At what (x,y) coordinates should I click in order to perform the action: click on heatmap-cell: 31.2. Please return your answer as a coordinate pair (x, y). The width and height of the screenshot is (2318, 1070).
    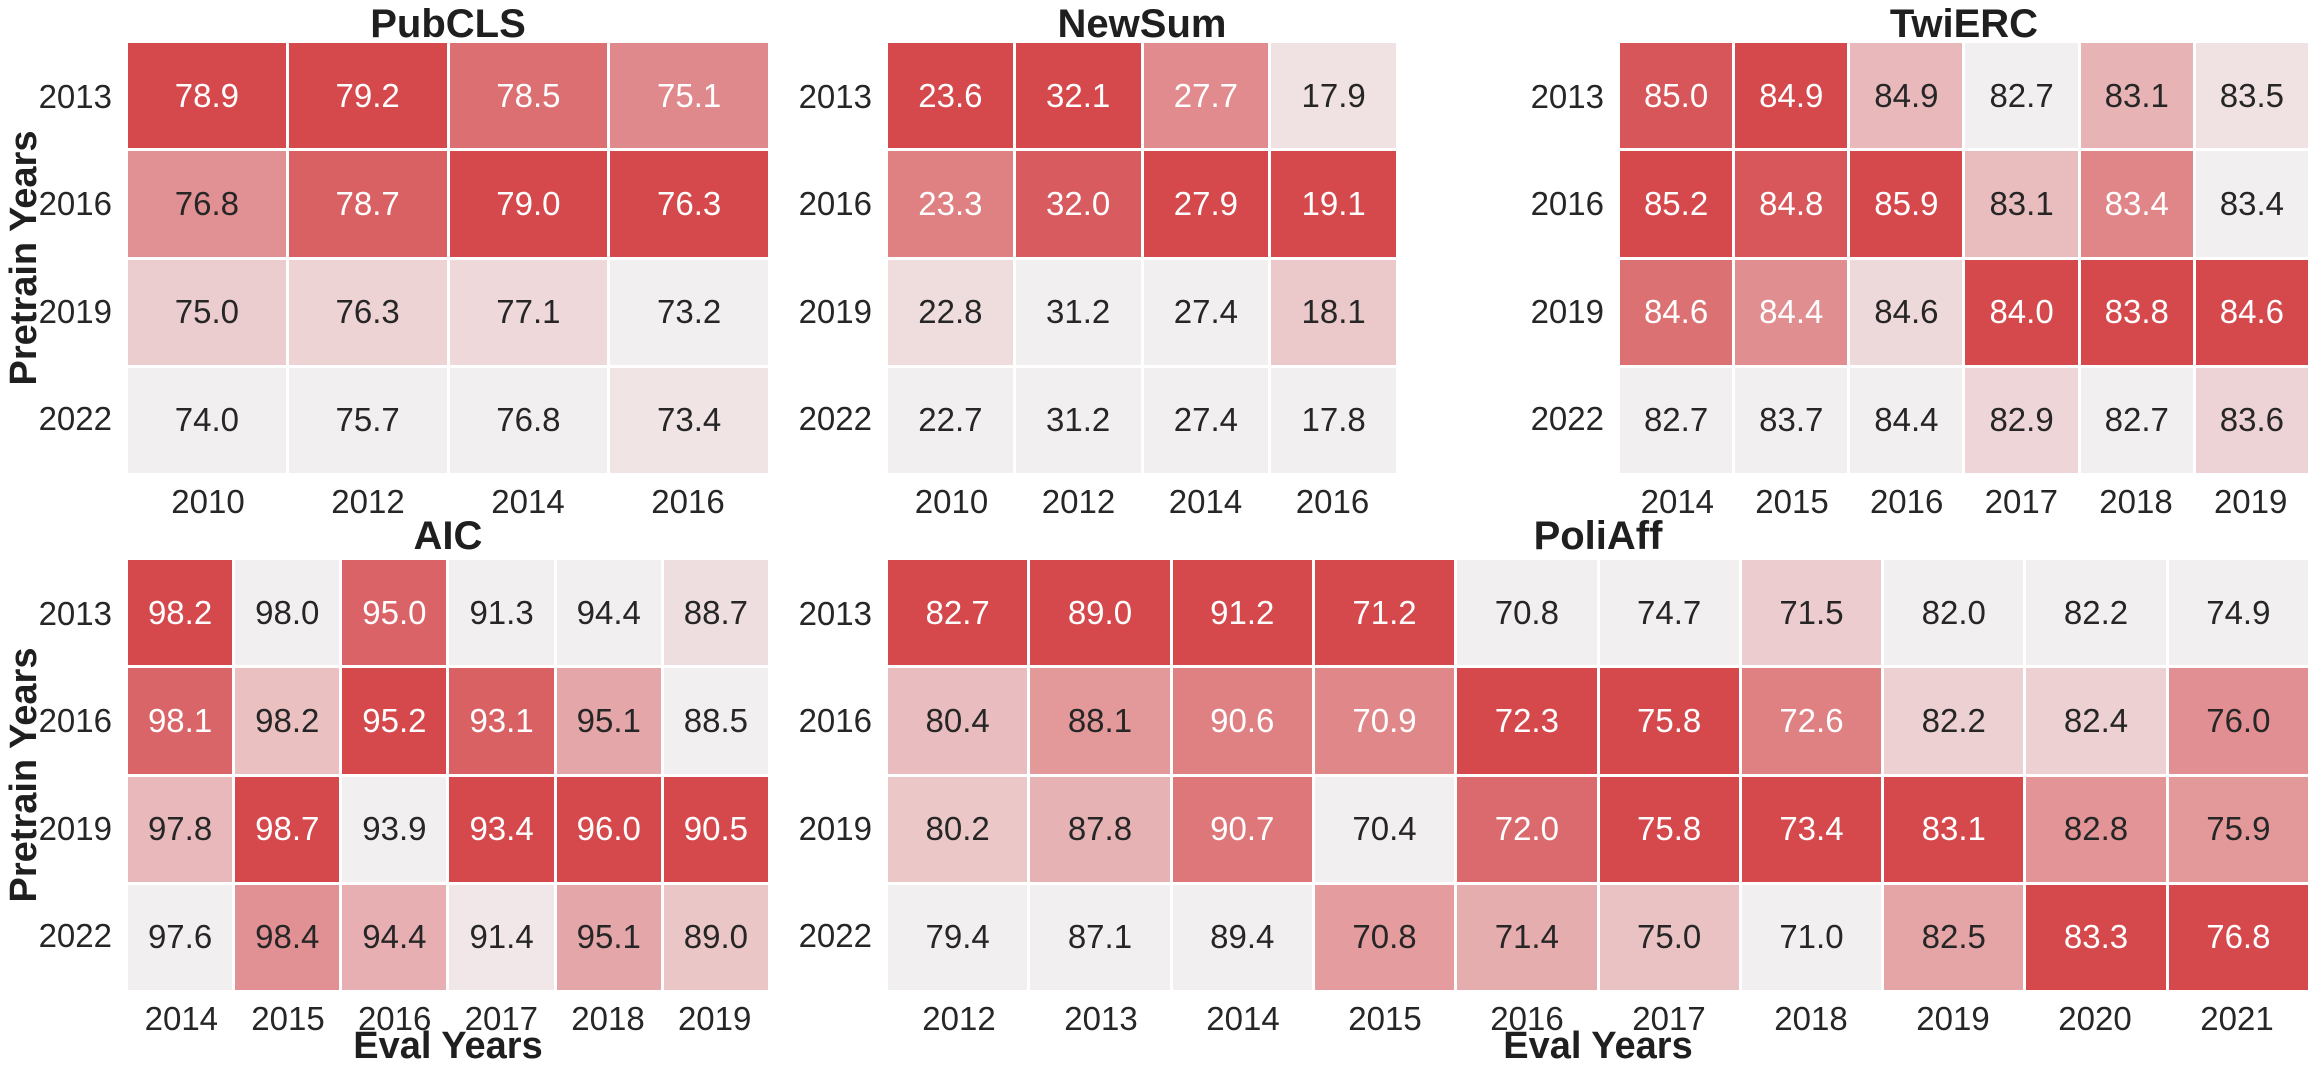
    Looking at the image, I should click on (1078, 420).